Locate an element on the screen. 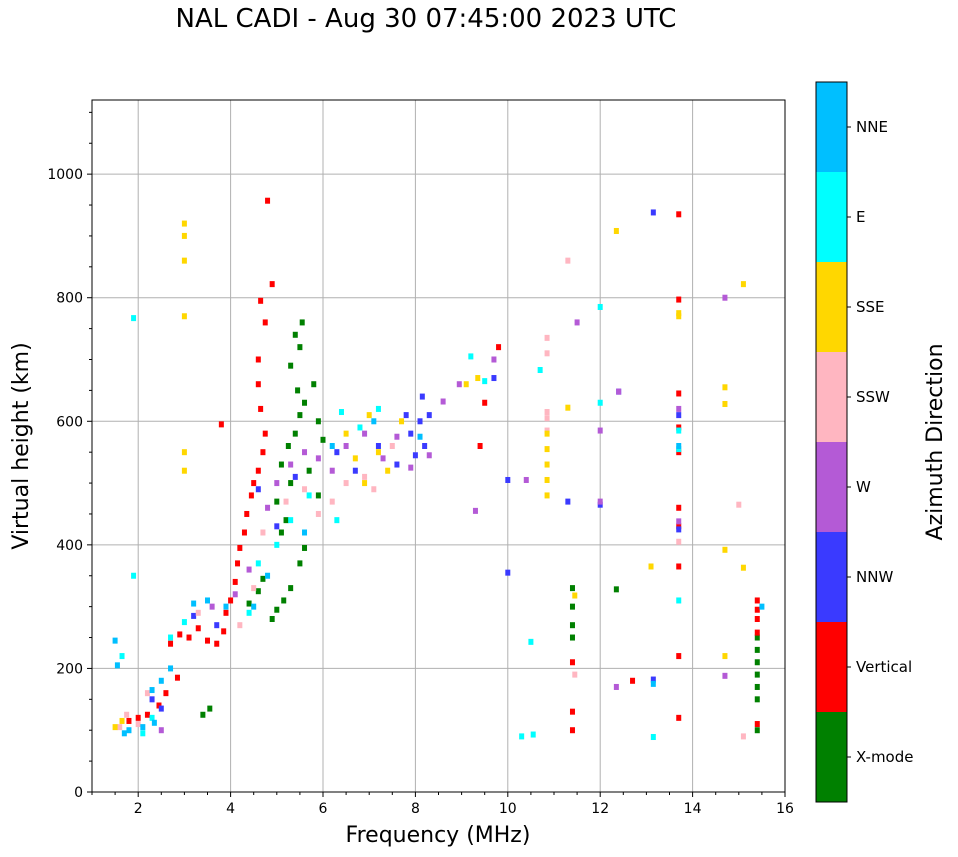 The height and width of the screenshot is (857, 958). colorbar-category-label: NNE is located at coordinates (872, 127).